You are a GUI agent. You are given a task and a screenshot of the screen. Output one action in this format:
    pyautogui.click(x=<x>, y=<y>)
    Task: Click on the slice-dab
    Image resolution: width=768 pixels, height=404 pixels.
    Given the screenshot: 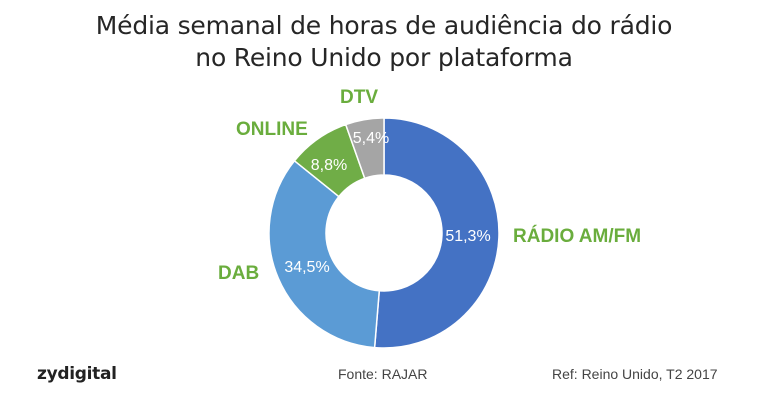 What is the action you would take?
    pyautogui.click(x=324, y=254)
    